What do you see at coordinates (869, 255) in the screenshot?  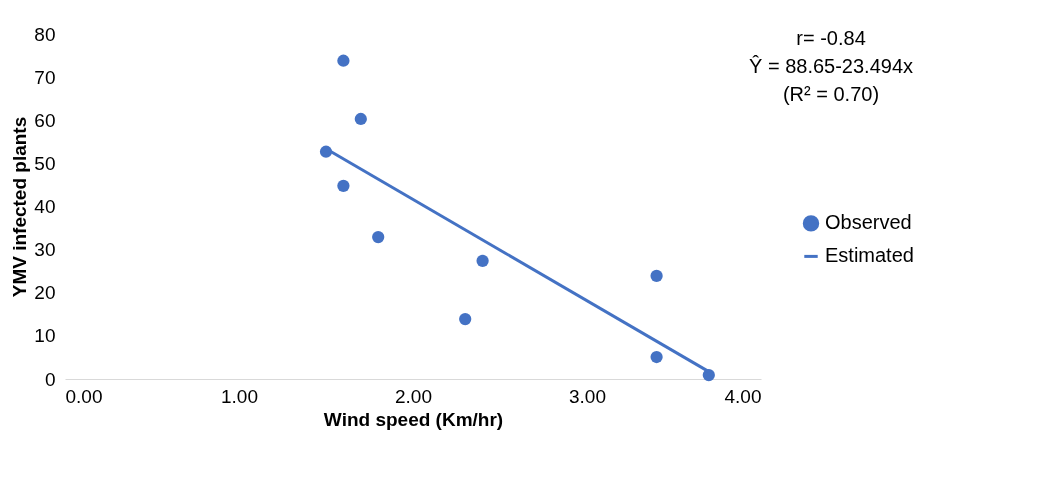 I see `legend-label: Estimated` at bounding box center [869, 255].